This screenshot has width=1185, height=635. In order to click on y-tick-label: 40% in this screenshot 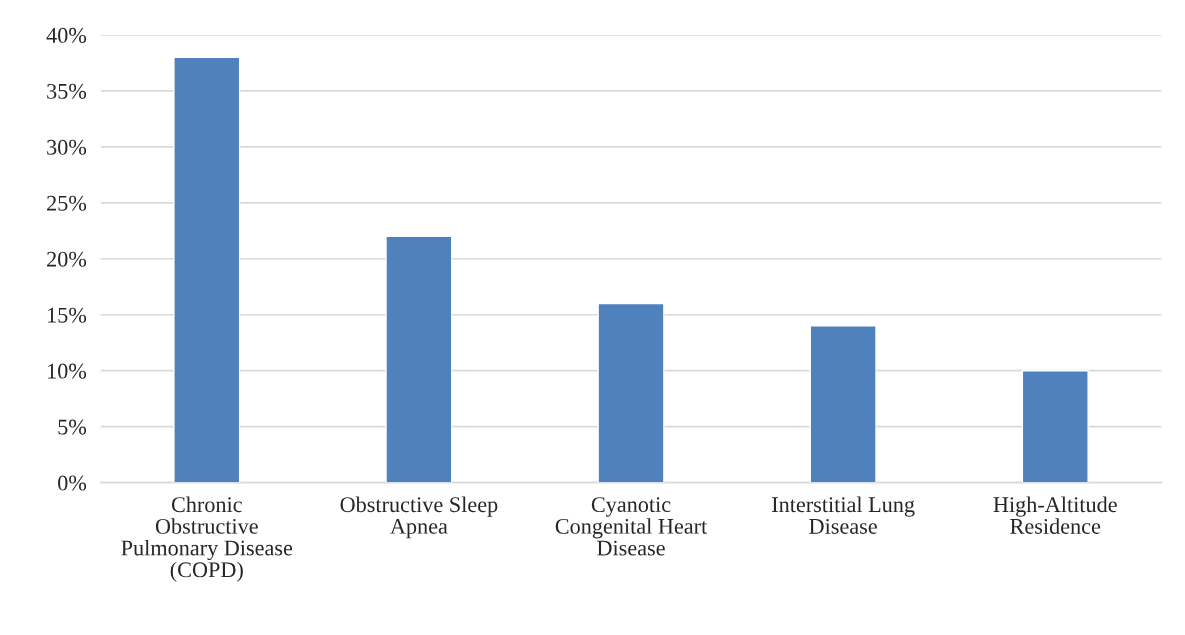, I will do `click(66, 35)`.